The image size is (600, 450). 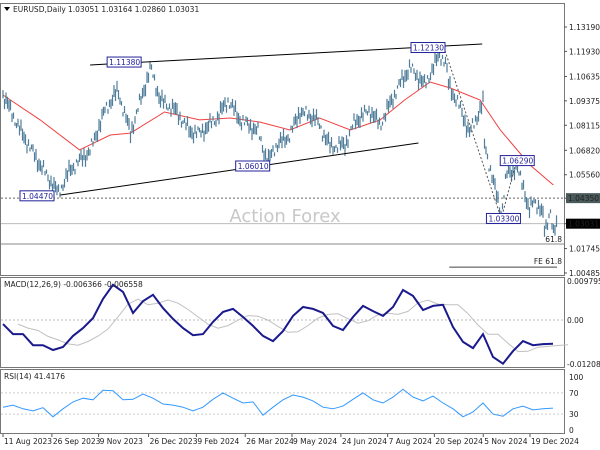 I want to click on rsi-panel, so click(x=282, y=401).